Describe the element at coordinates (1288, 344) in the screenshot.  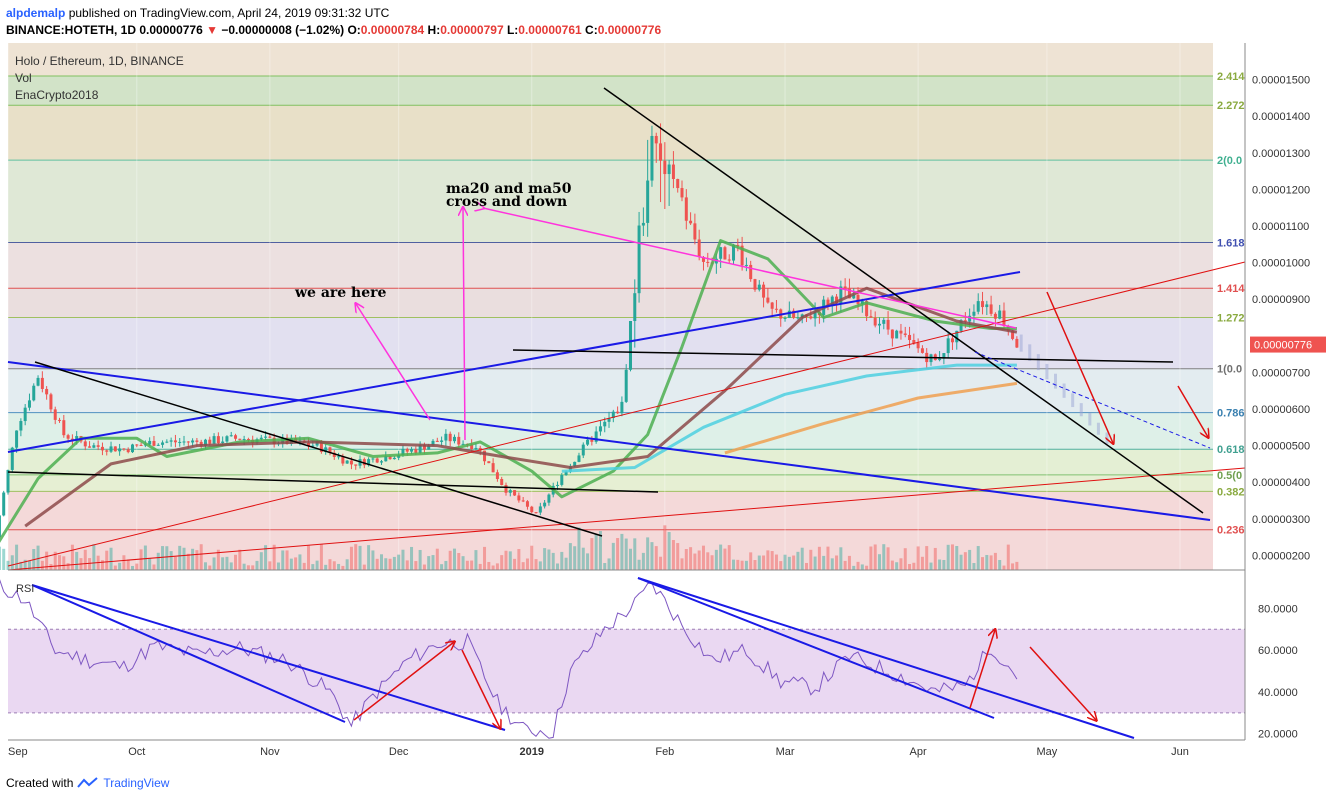
I see `last-price-tag` at that location.